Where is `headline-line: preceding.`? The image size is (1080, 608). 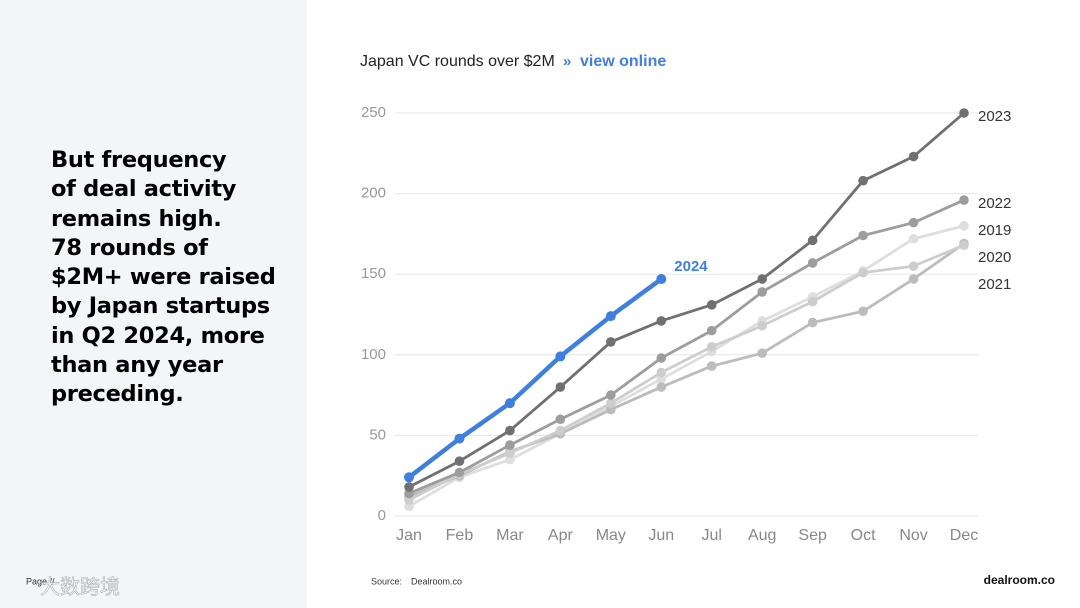 headline-line: preceding. is located at coordinates (117, 394).